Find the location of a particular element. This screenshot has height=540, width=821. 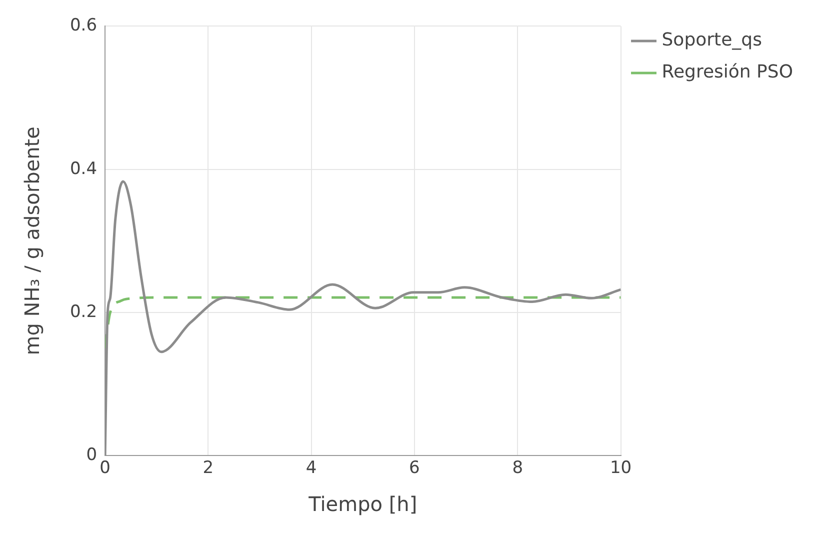

x-tick-label: 0 is located at coordinates (105, 468).